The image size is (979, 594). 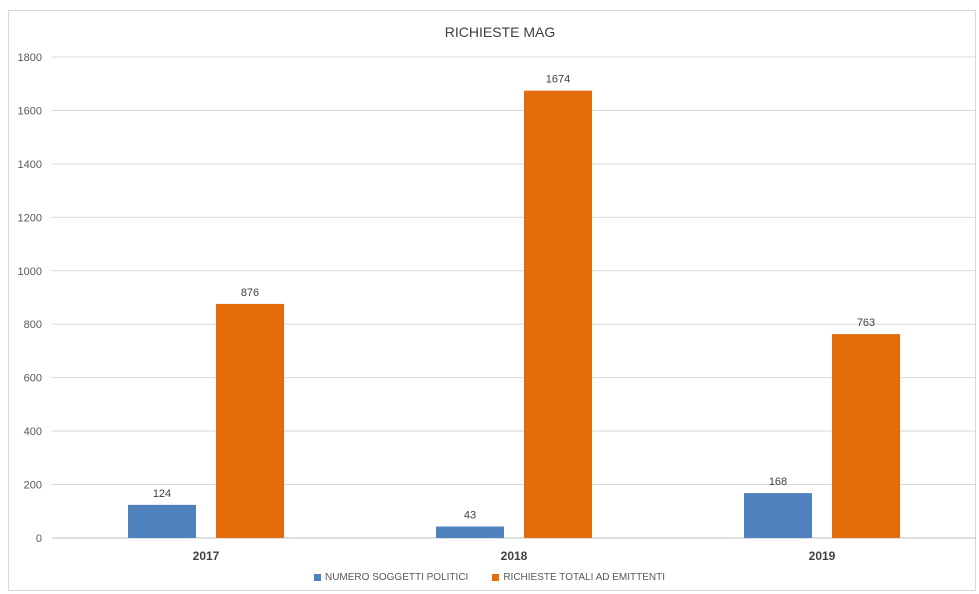 I want to click on data-label: 876, so click(x=250, y=293).